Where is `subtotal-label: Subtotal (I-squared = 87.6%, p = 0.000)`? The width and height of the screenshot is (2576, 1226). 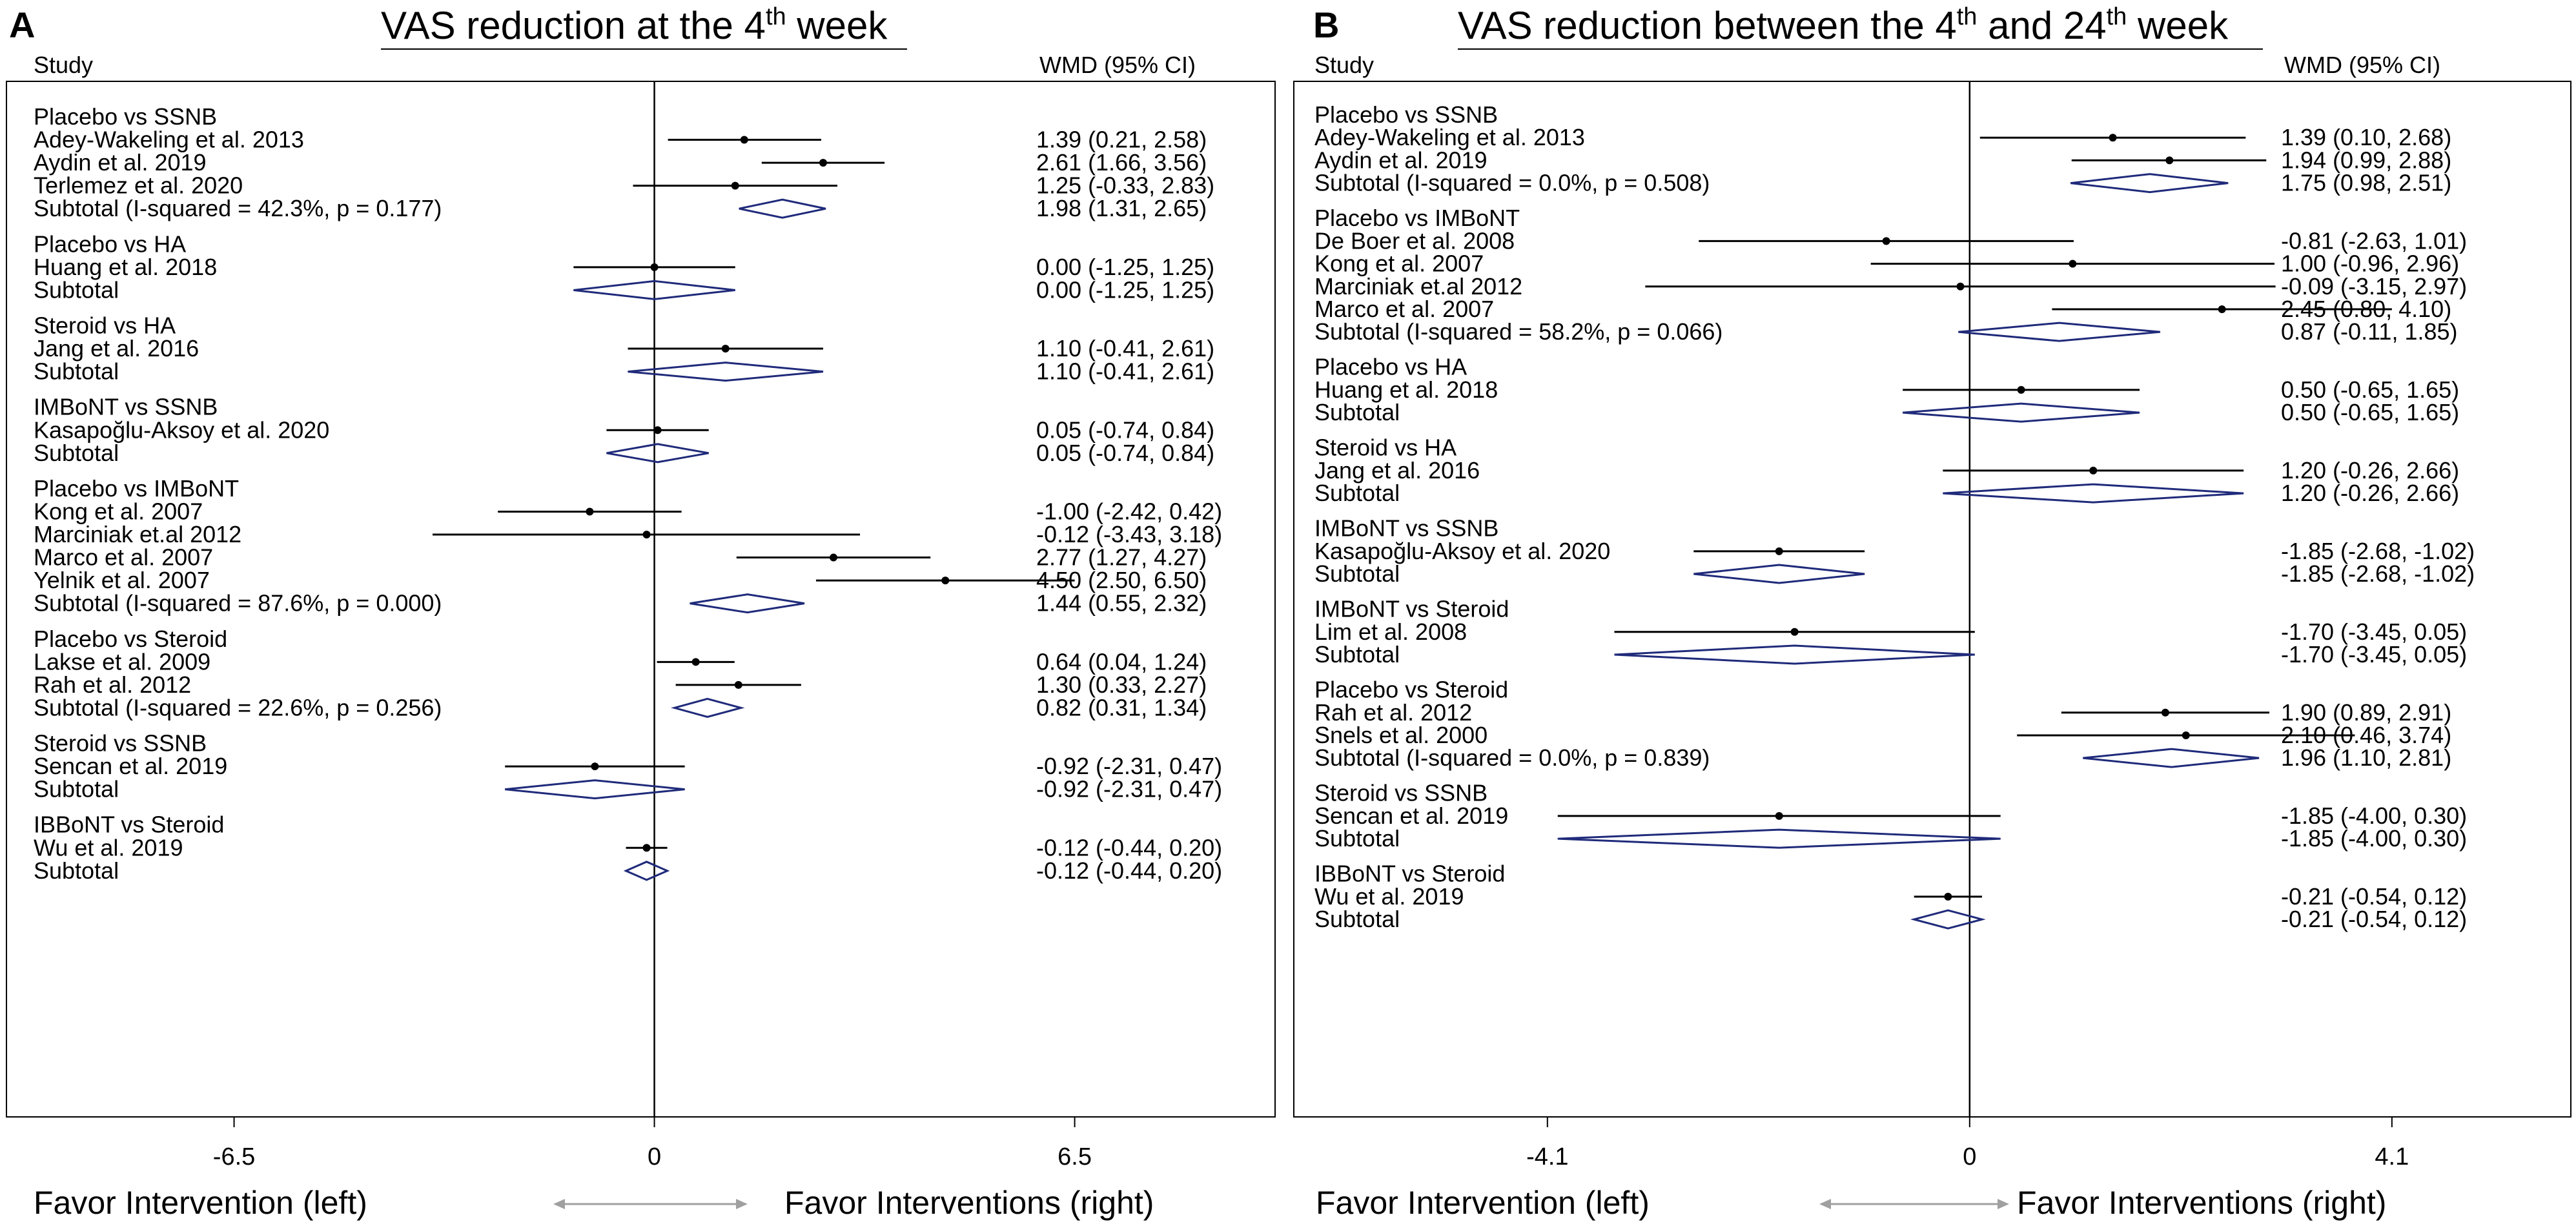
subtotal-label: Subtotal (I-squared = 87.6%, p = 0.000) is located at coordinates (238, 603).